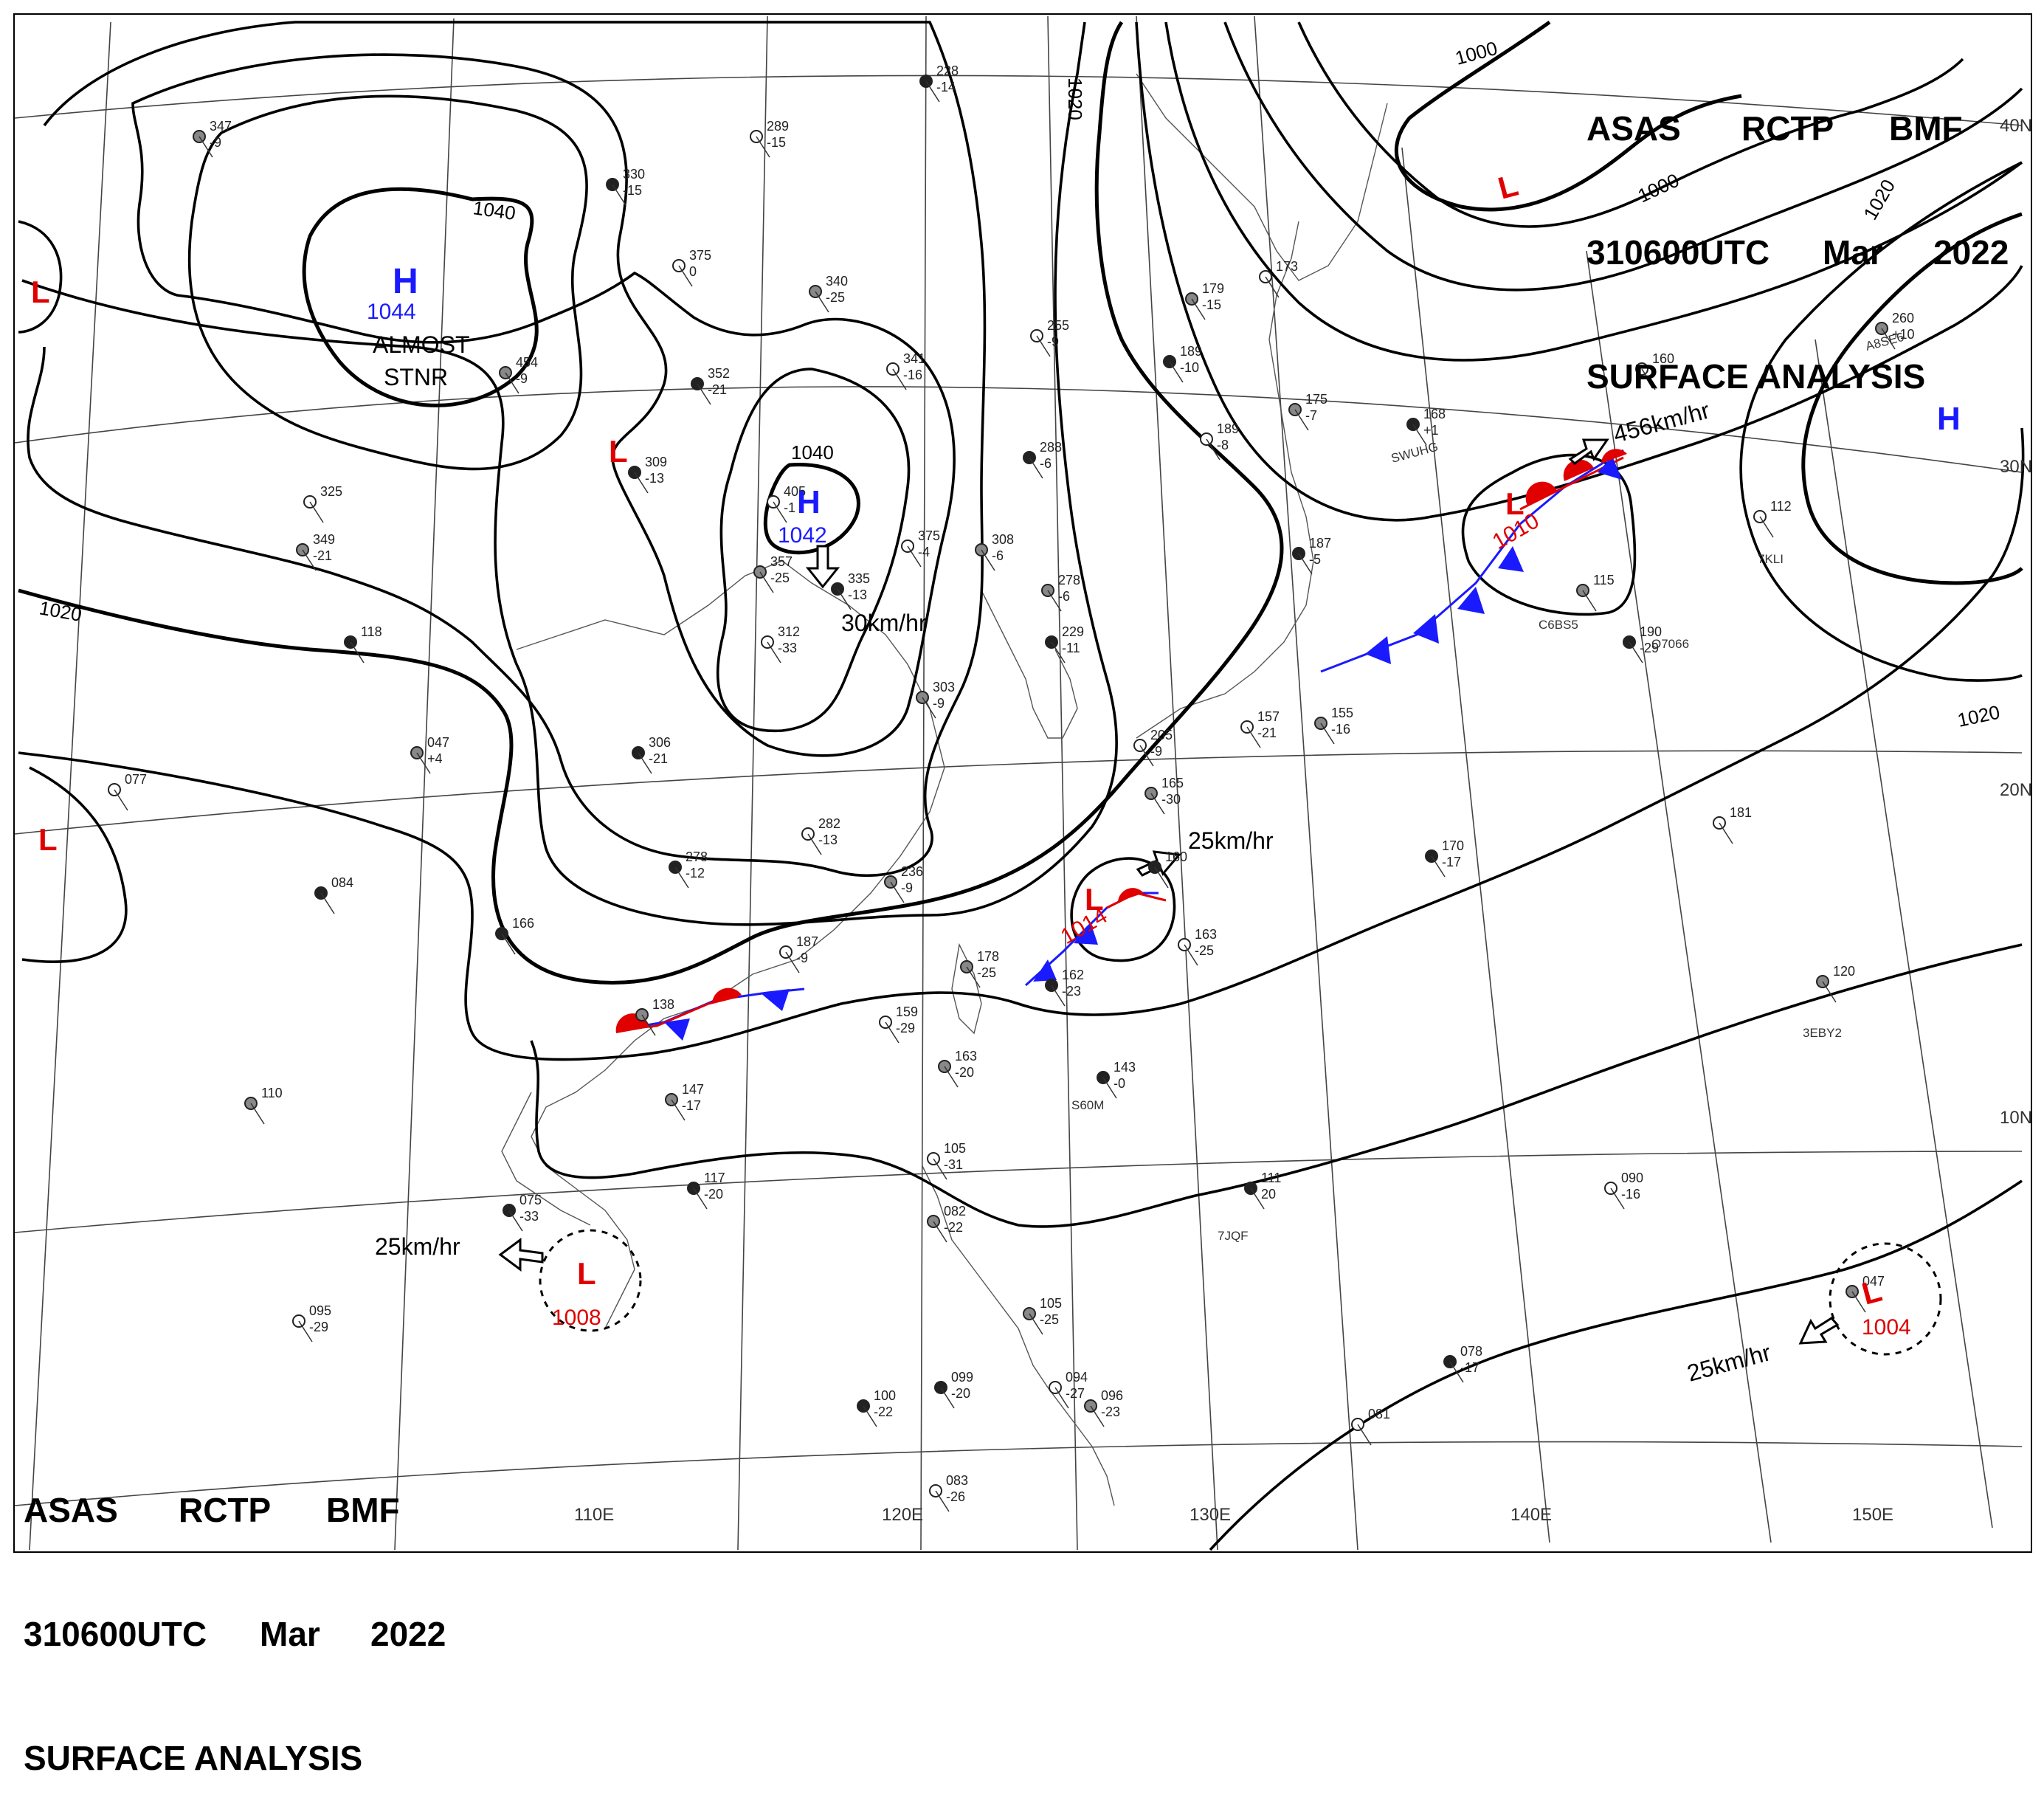 The image size is (2044, 1820). I want to click on station-pressure: 375, so click(700, 256).